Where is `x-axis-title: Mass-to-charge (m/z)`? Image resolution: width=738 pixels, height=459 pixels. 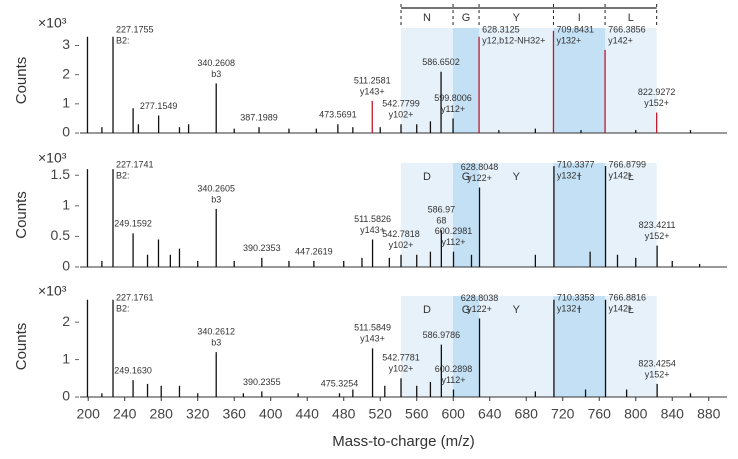
x-axis-title: Mass-to-charge (m/z) is located at coordinates (403, 441).